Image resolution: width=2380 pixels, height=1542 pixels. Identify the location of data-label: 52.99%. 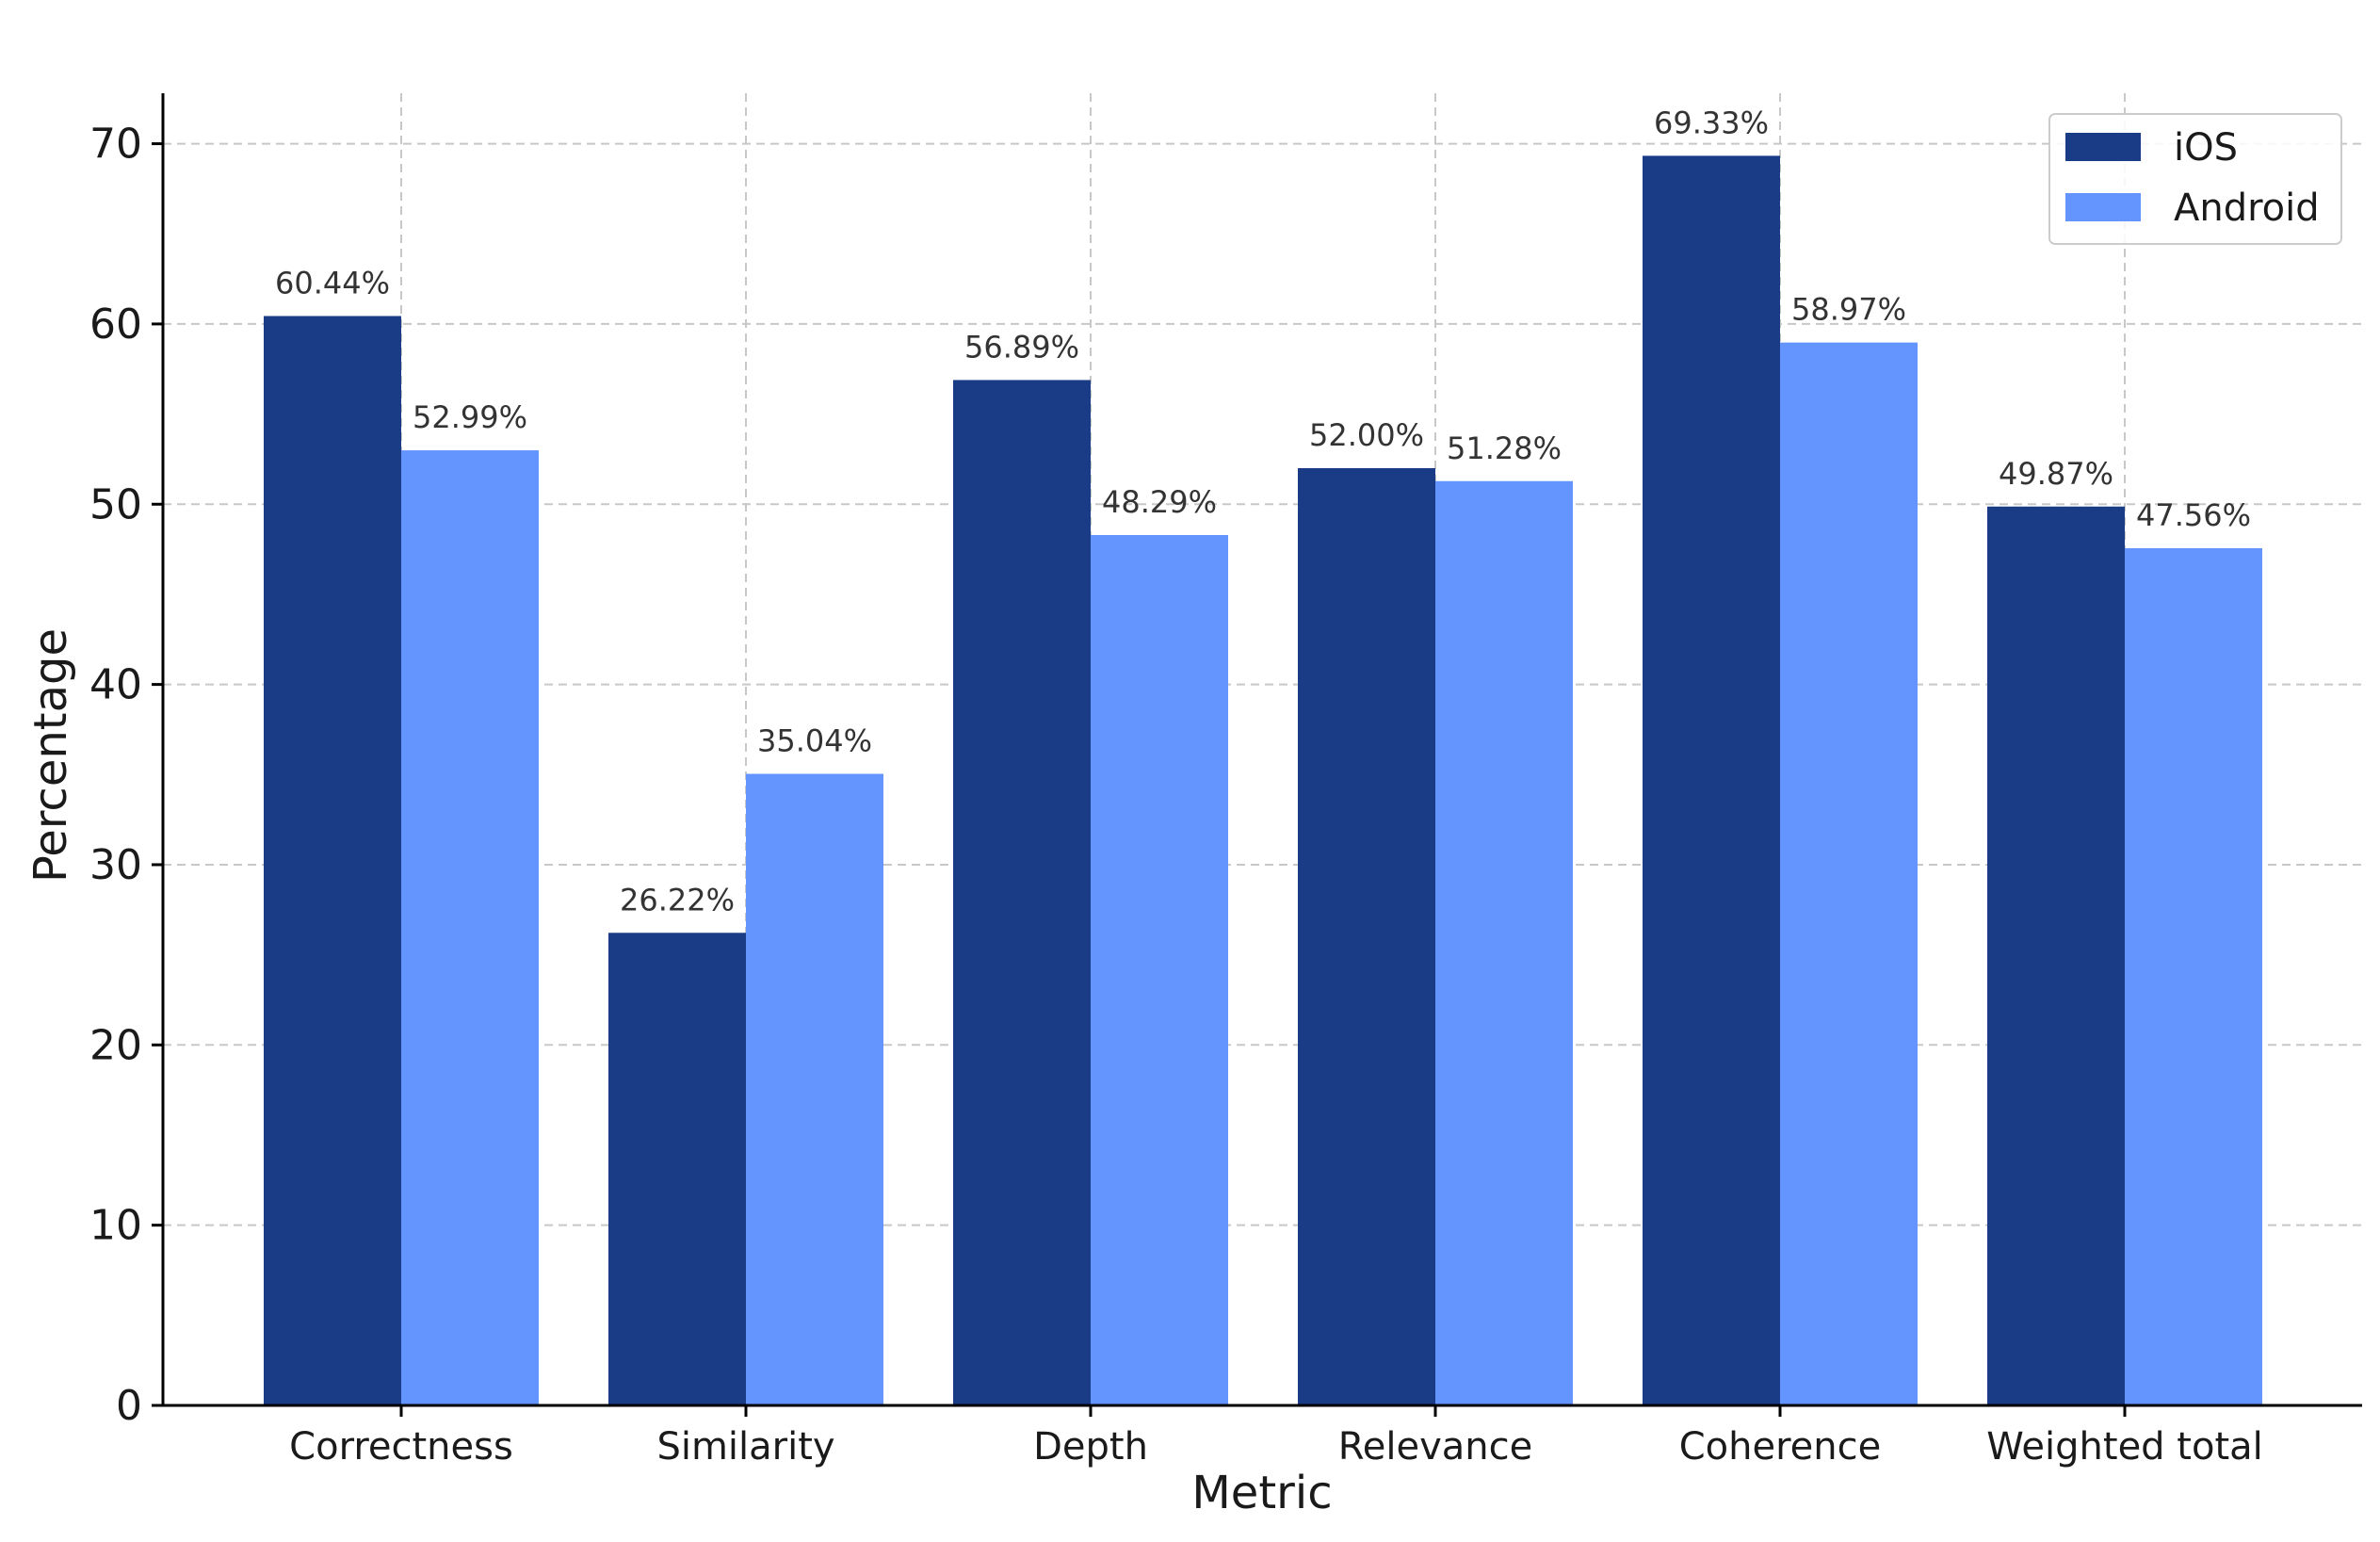
(470, 417).